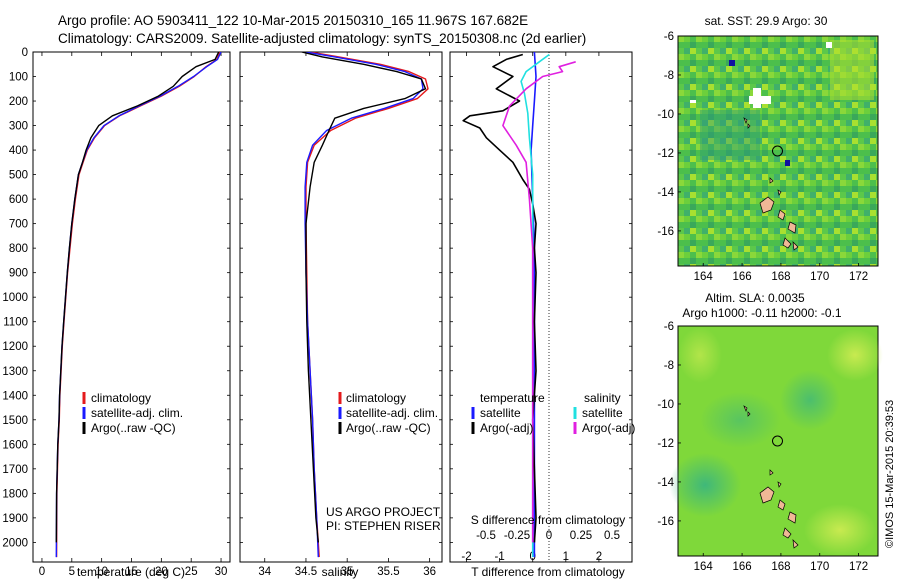  What do you see at coordinates (18, 102) in the screenshot?
I see `depth-tick-label: 200` at bounding box center [18, 102].